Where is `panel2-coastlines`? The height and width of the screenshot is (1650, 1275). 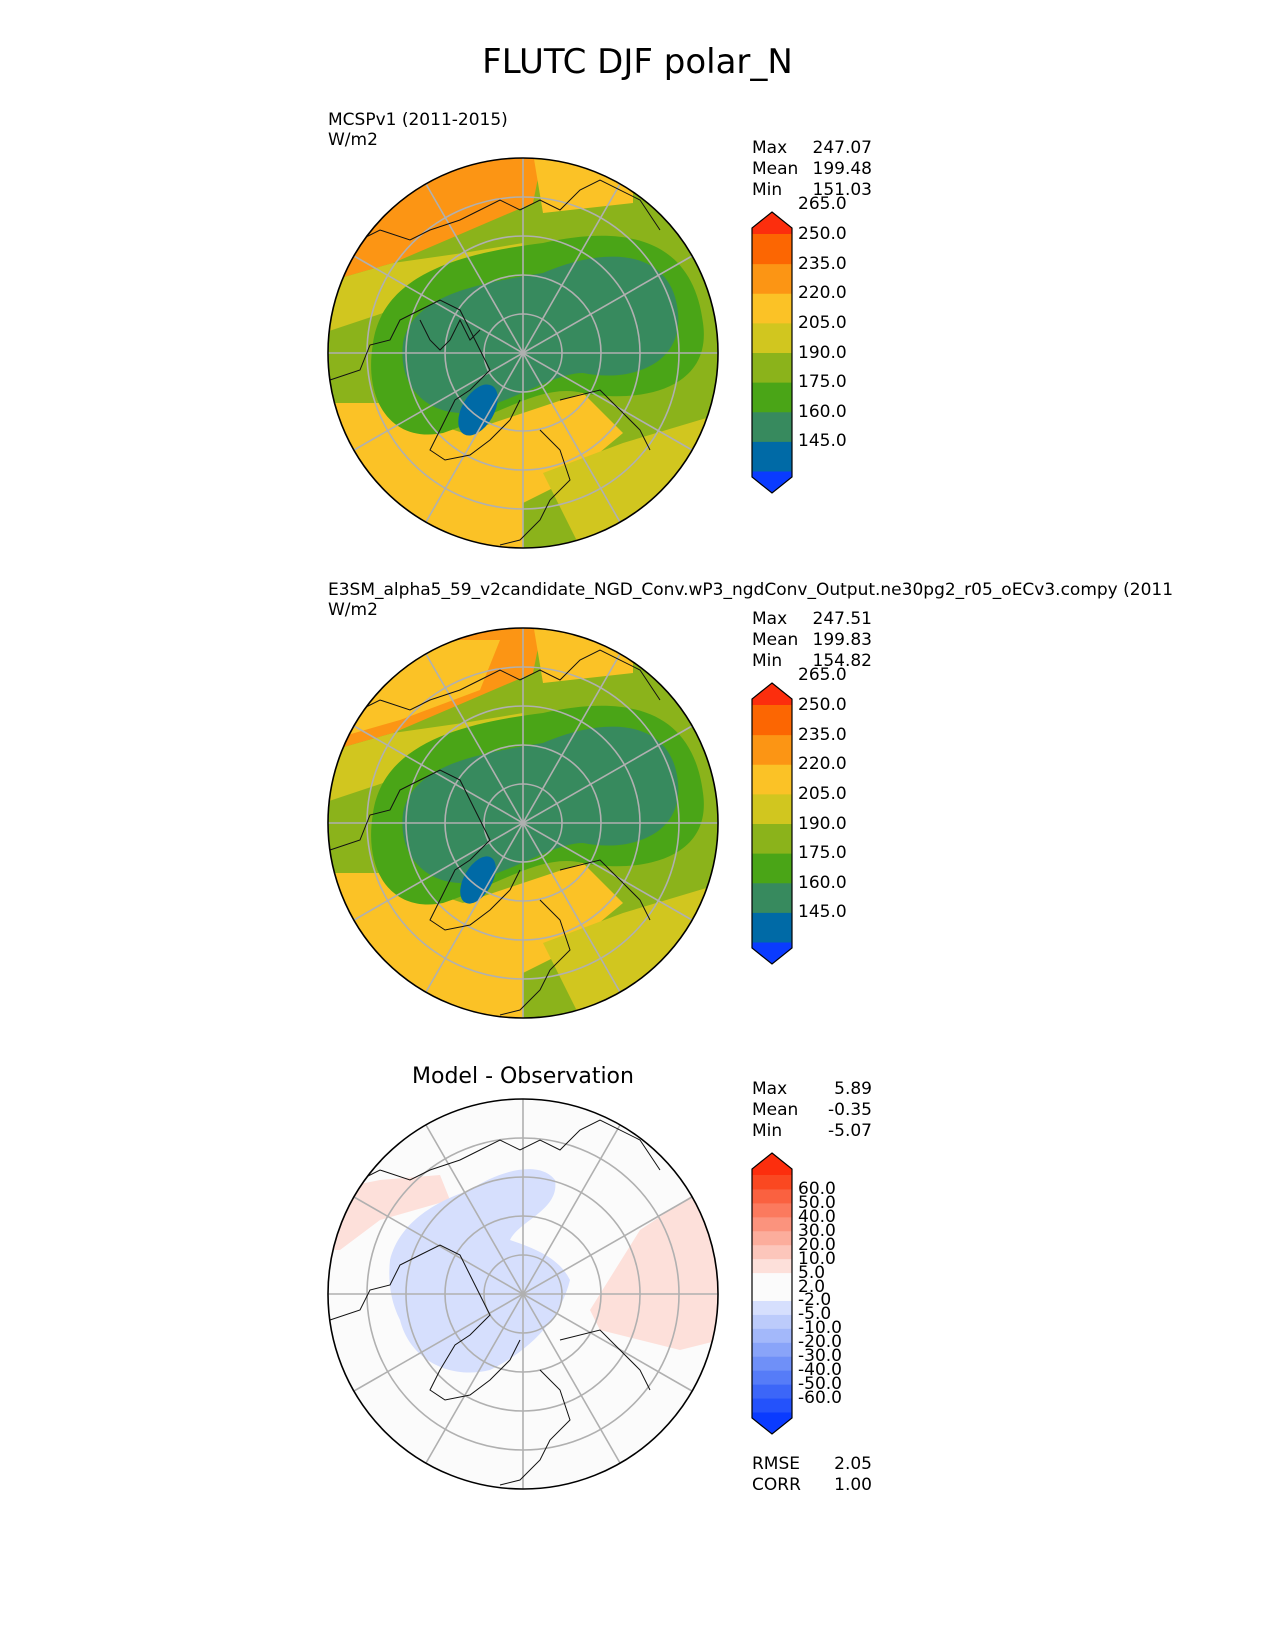
panel2-coastlines is located at coordinates (495, 832).